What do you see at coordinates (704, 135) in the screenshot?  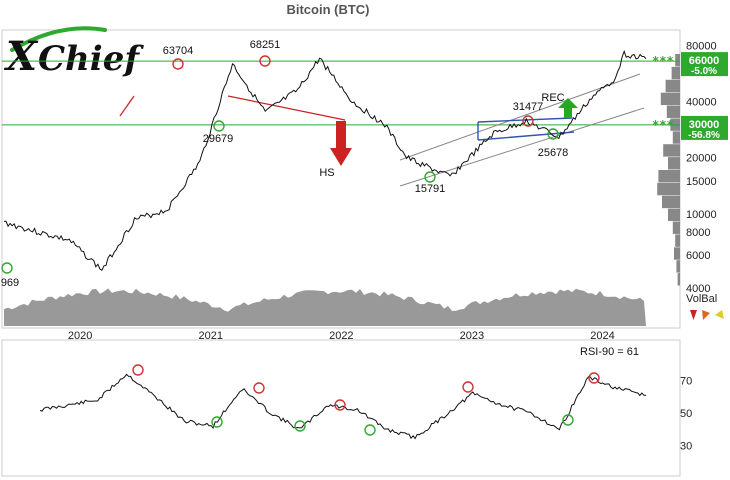 I see `level-tag-pct: -56.8%` at bounding box center [704, 135].